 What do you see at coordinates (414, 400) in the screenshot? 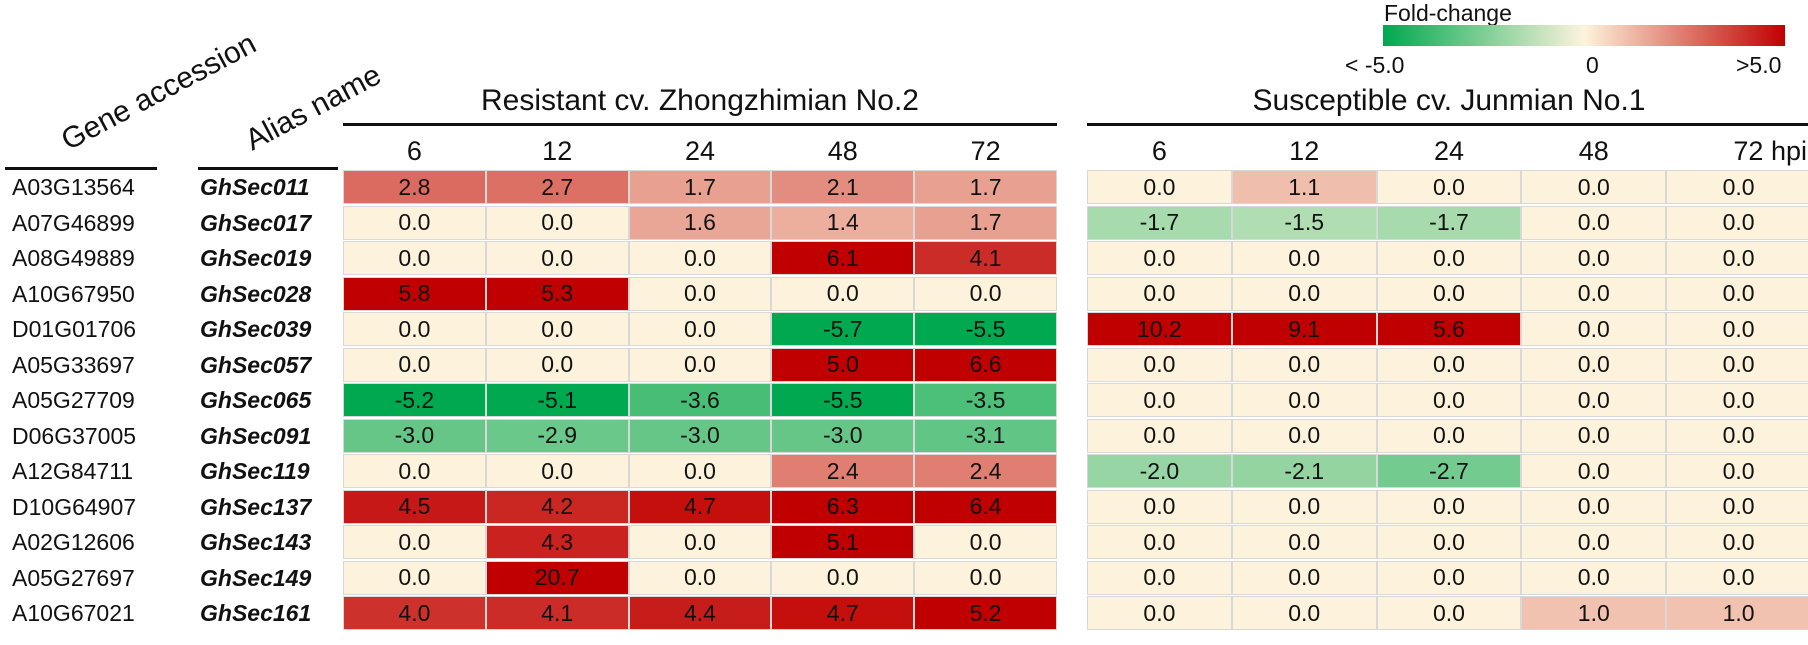
I see `heatmap-cell: -5.2` at bounding box center [414, 400].